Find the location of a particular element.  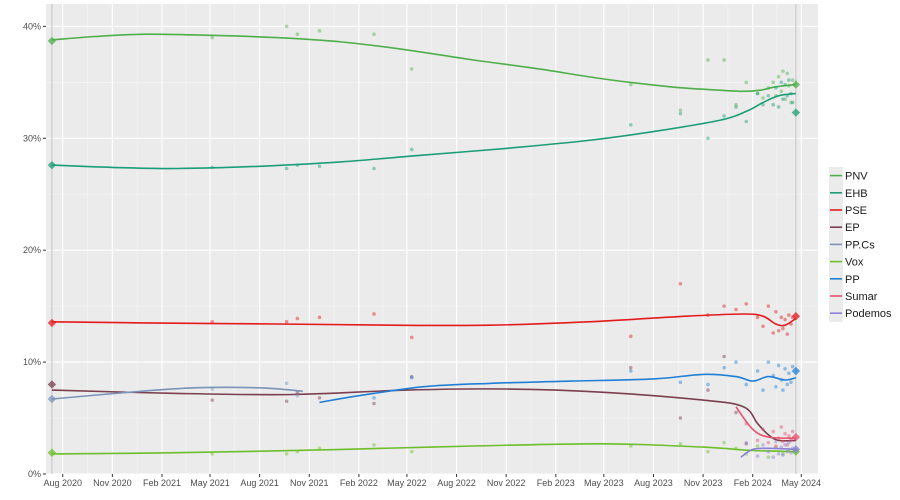

series-podemos is located at coordinates (770, 449).